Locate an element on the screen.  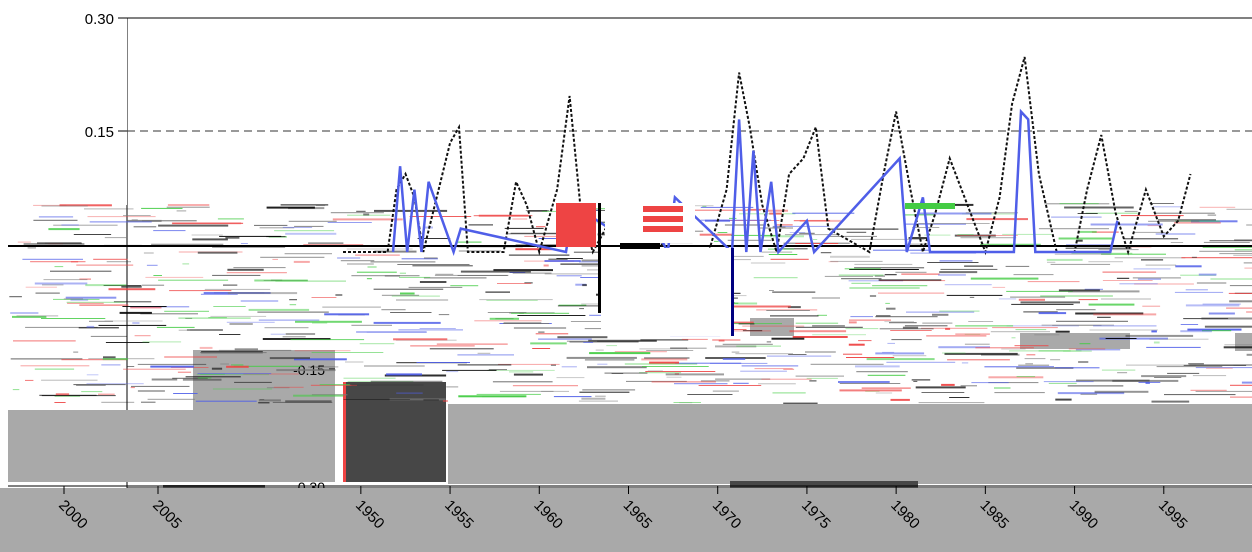
navy-vertical-line is located at coordinates (732, 292).